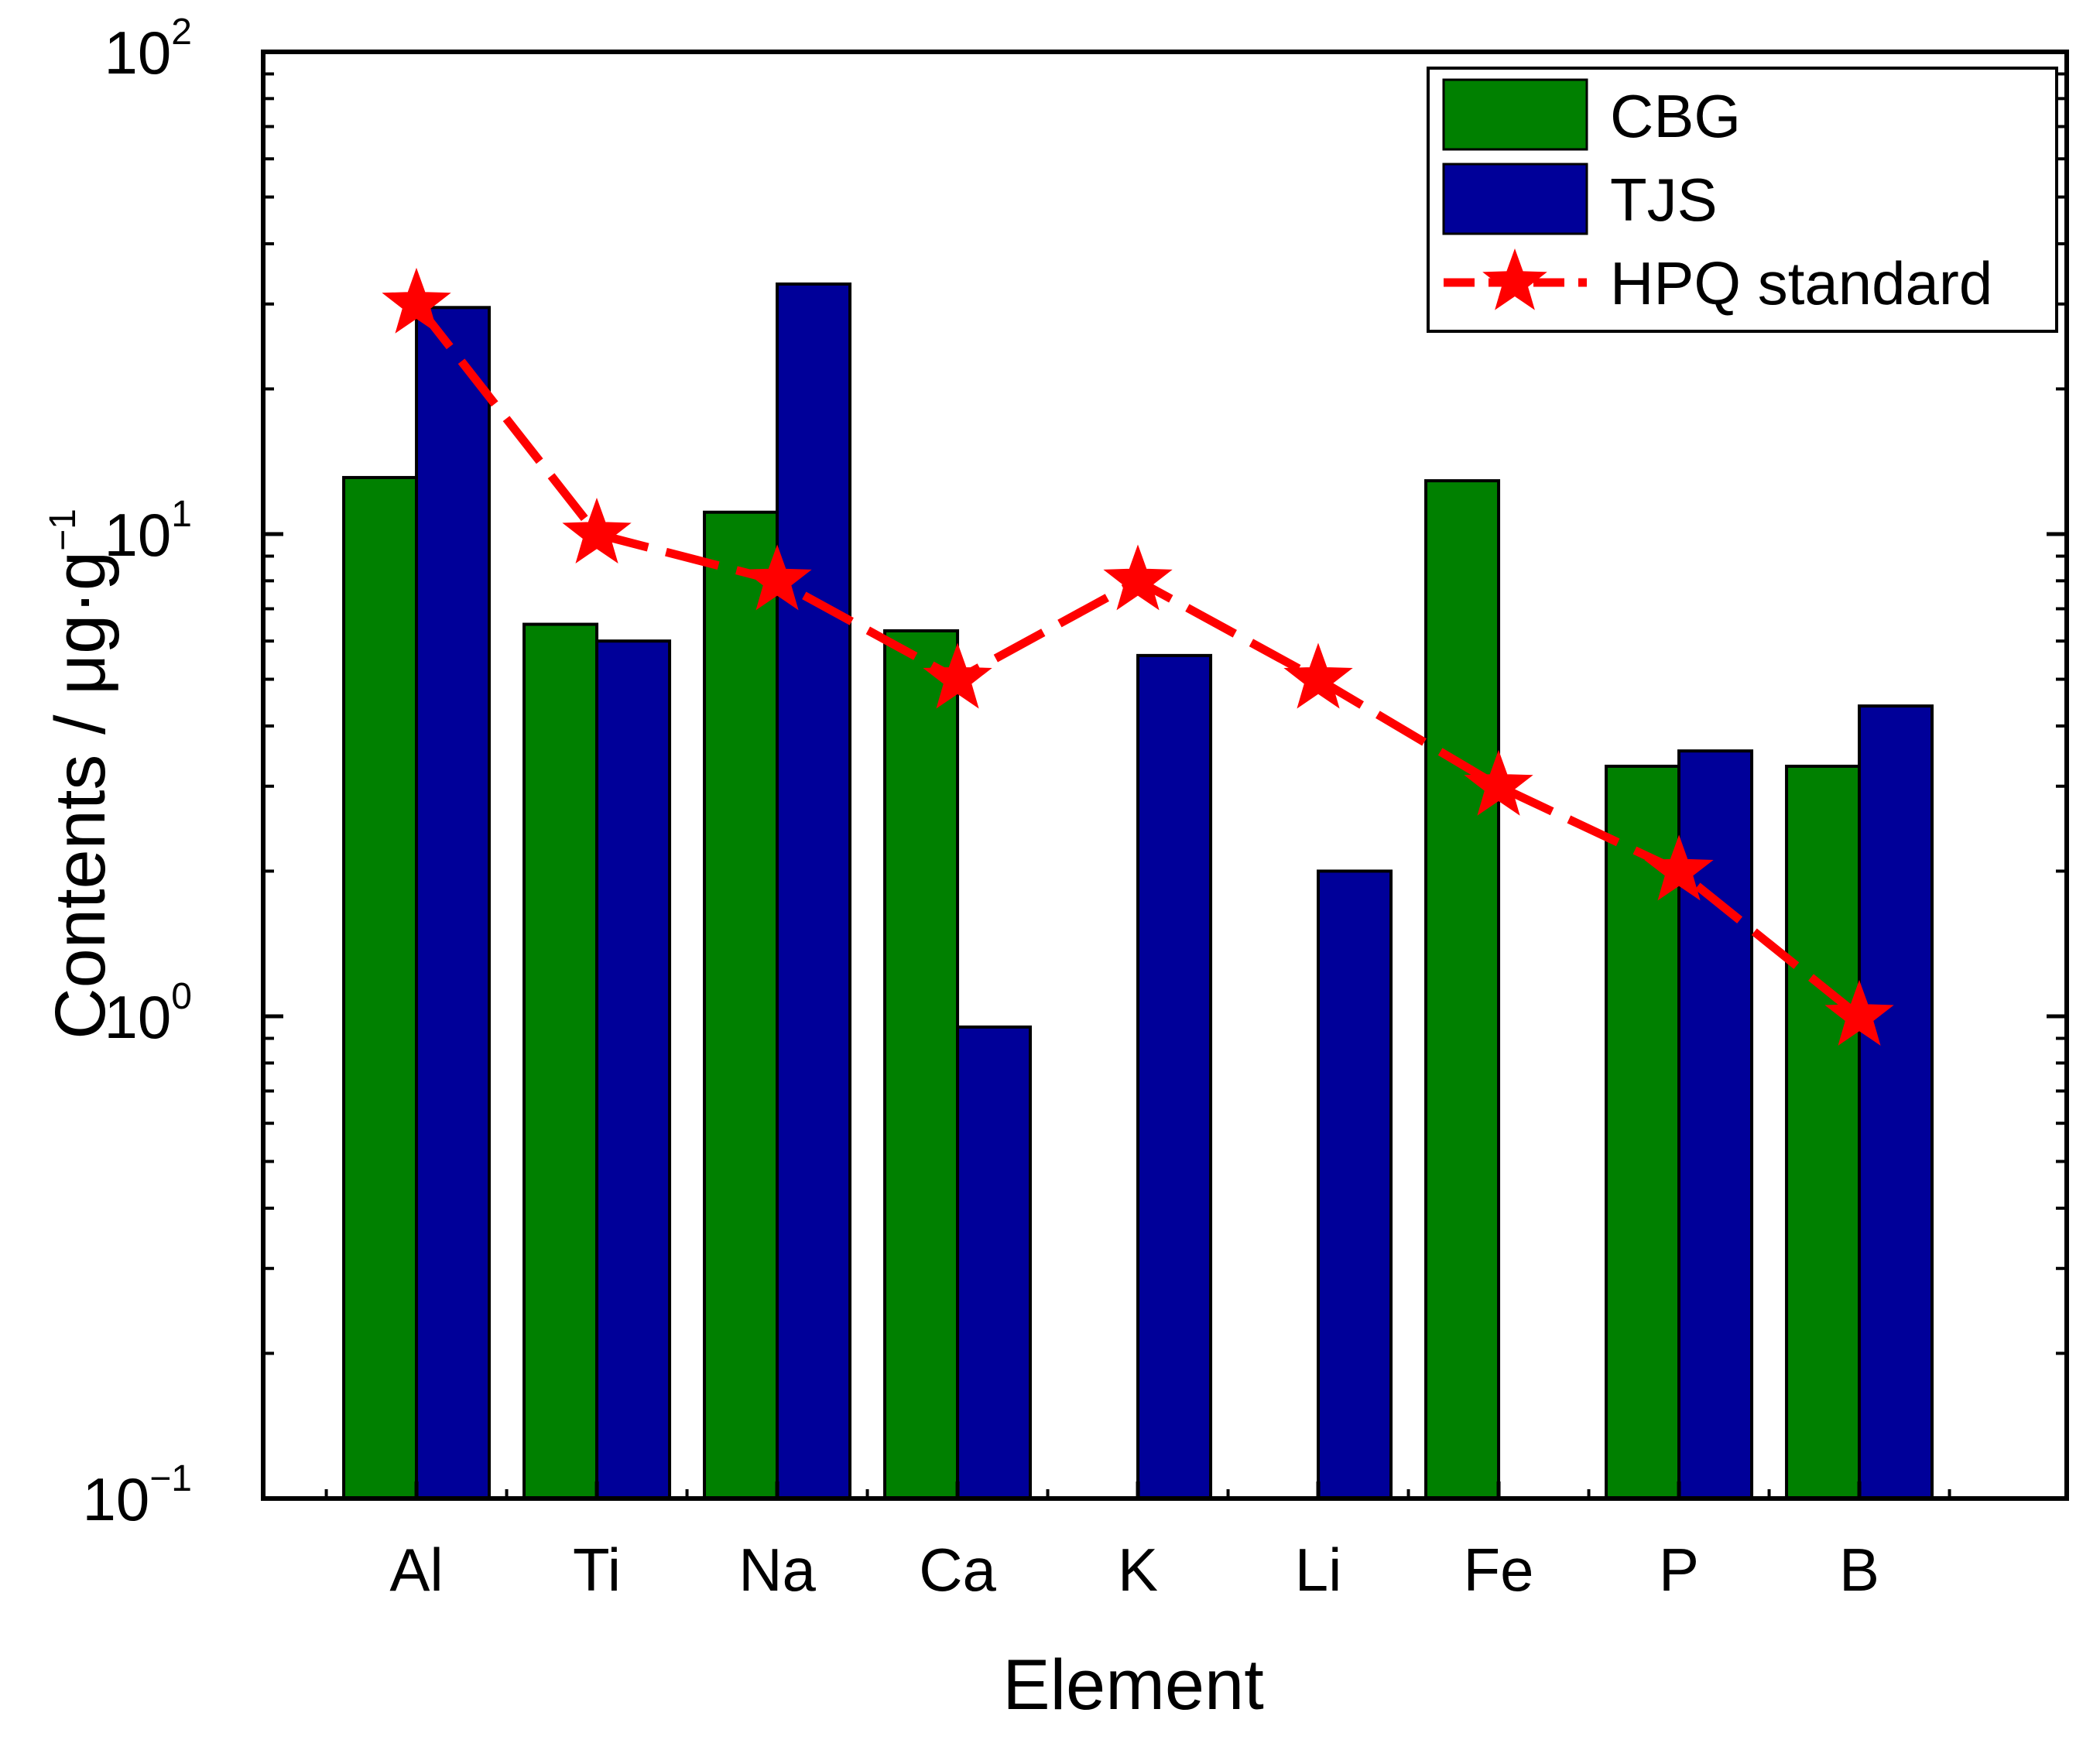  Describe the element at coordinates (1679, 1570) in the screenshot. I see `x-tick-label-p: P` at that location.